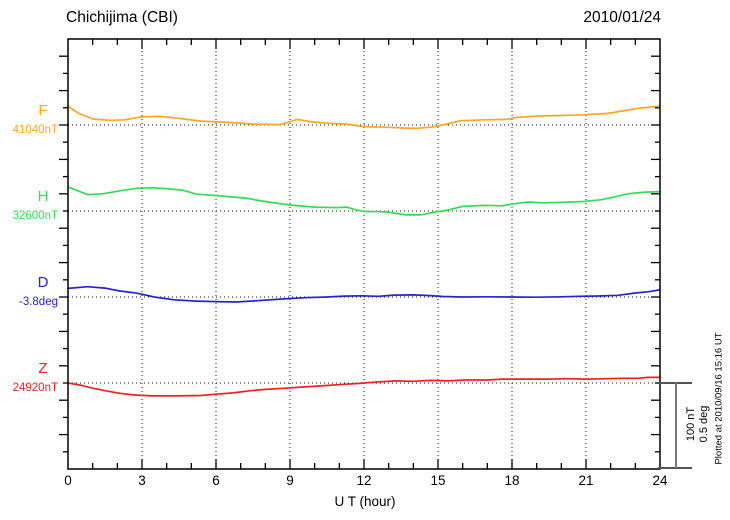 Image resolution: width=730 pixels, height=520 pixels. Describe the element at coordinates (364, 201) in the screenshot. I see `series-line-H` at that location.